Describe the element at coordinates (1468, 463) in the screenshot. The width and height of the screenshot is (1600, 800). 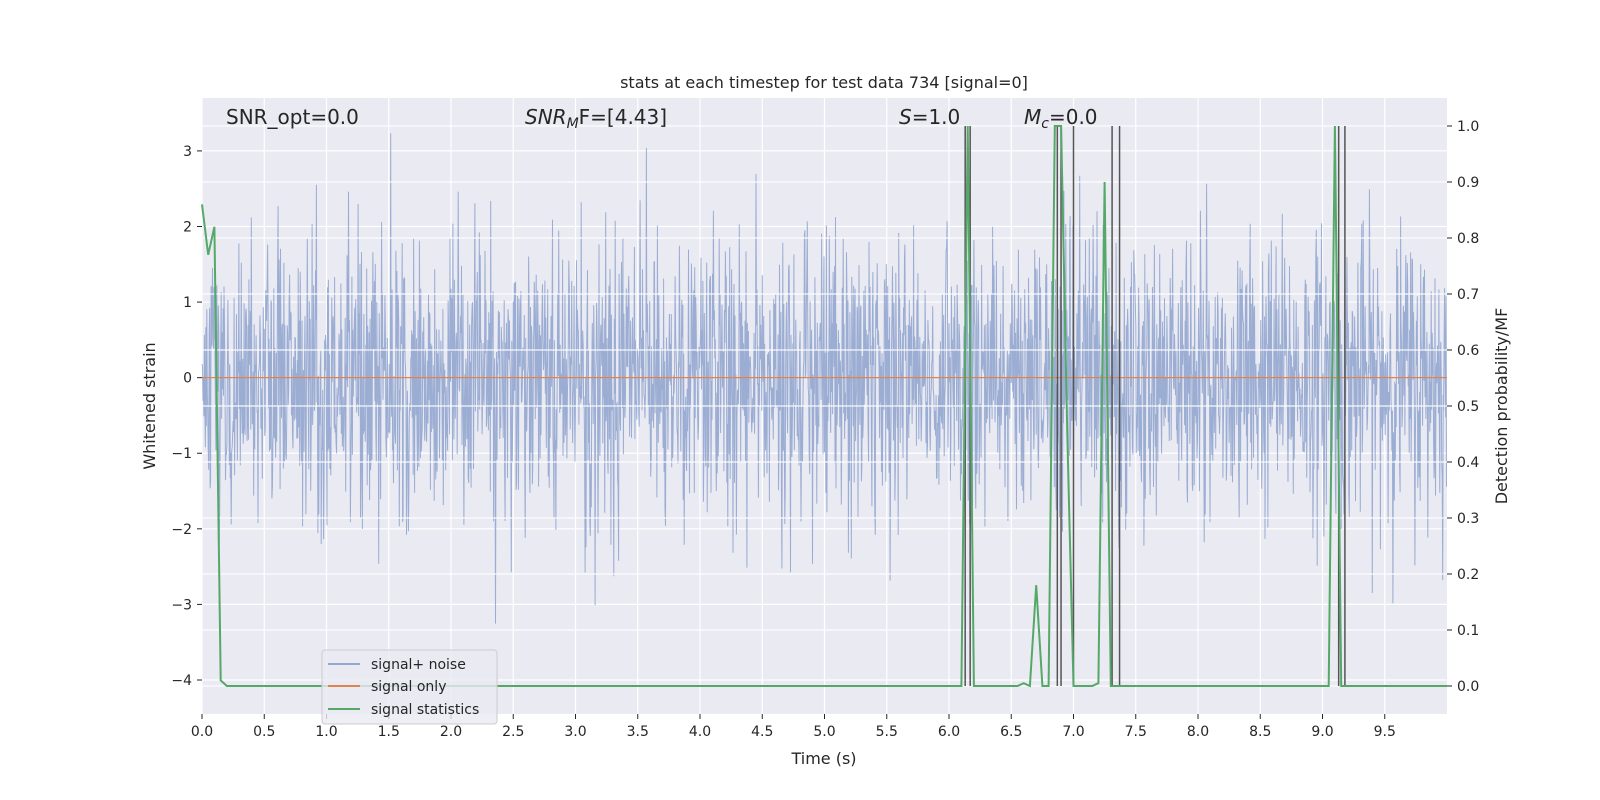
I see `y-right-tick-label: 0.4` at that location.